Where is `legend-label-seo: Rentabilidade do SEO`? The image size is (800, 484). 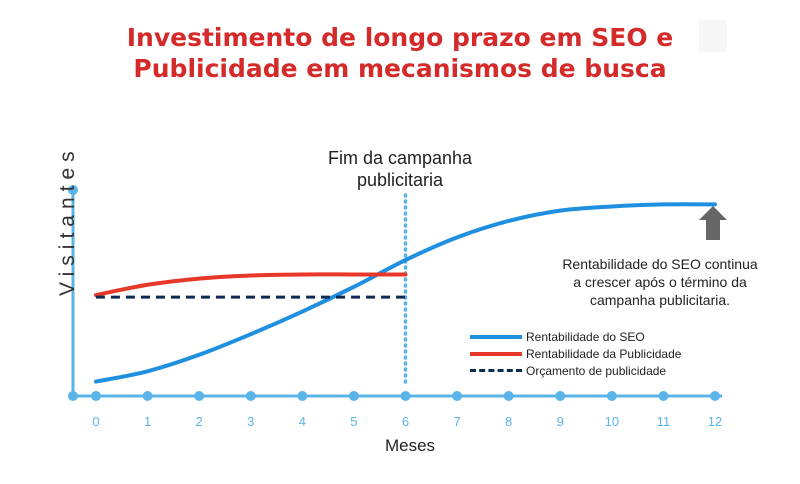
legend-label-seo: Rentabilidade do SEO is located at coordinates (585, 336).